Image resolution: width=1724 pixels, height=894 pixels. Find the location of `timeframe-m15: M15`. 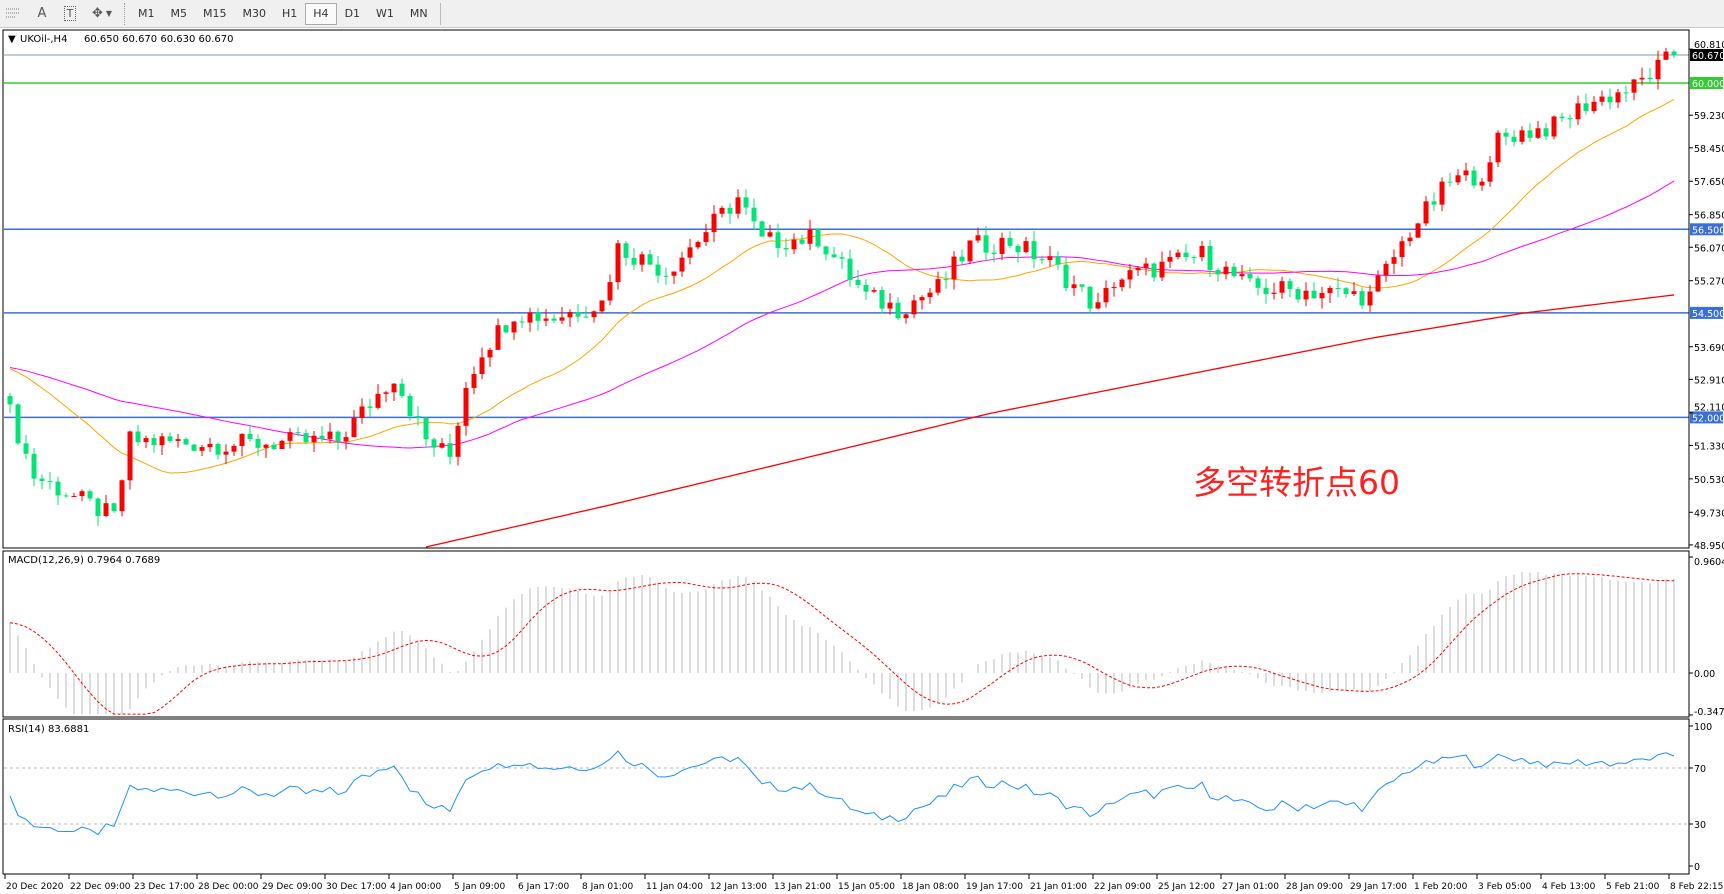

timeframe-m15: M15 is located at coordinates (215, 13).